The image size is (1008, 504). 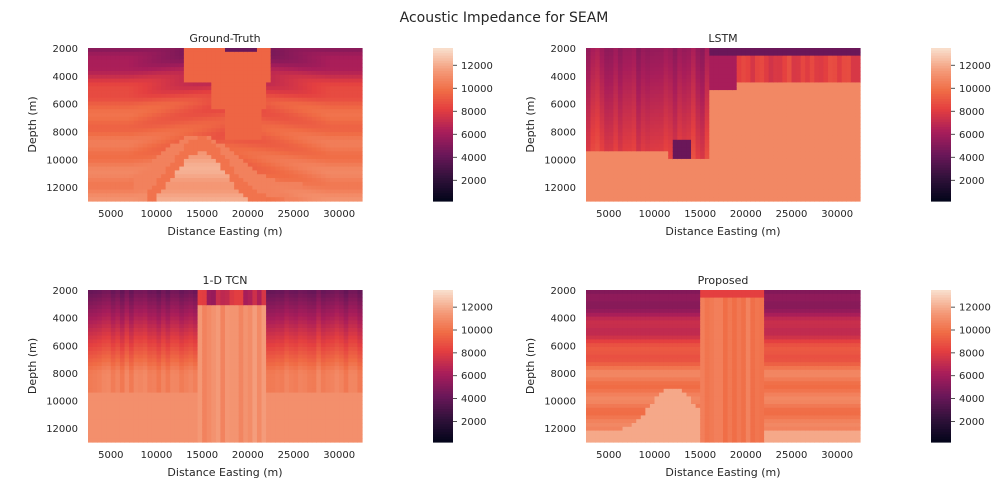 What do you see at coordinates (608, 214) in the screenshot?
I see `x-tick-label: 5000` at bounding box center [608, 214].